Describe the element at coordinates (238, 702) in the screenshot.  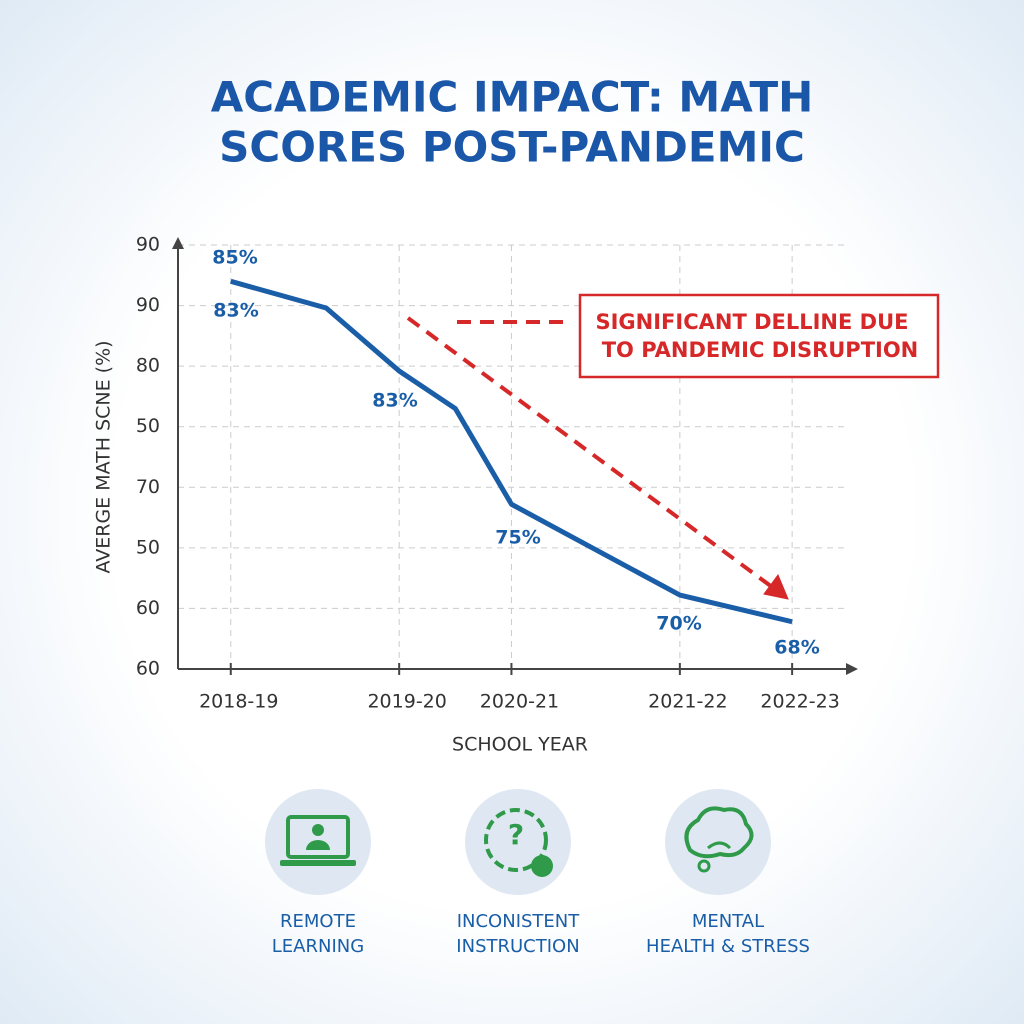
I see `x-tick-label: 2018-19` at that location.